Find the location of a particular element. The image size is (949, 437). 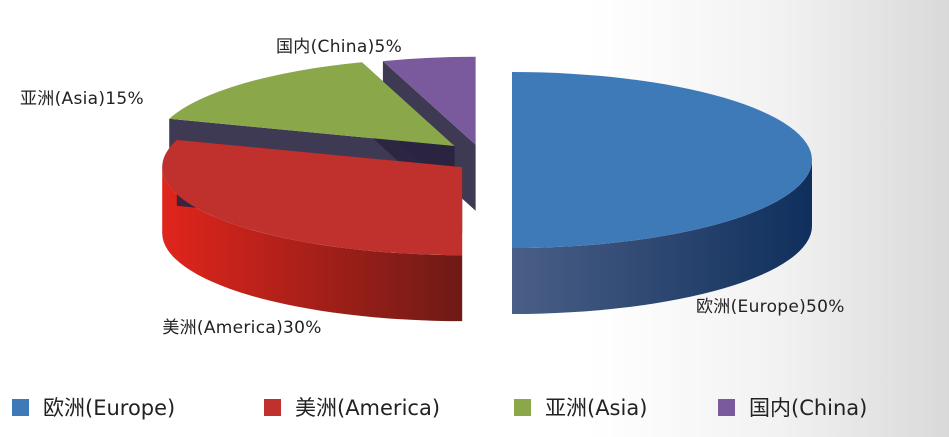

pie-side-europe is located at coordinates (662, 237).